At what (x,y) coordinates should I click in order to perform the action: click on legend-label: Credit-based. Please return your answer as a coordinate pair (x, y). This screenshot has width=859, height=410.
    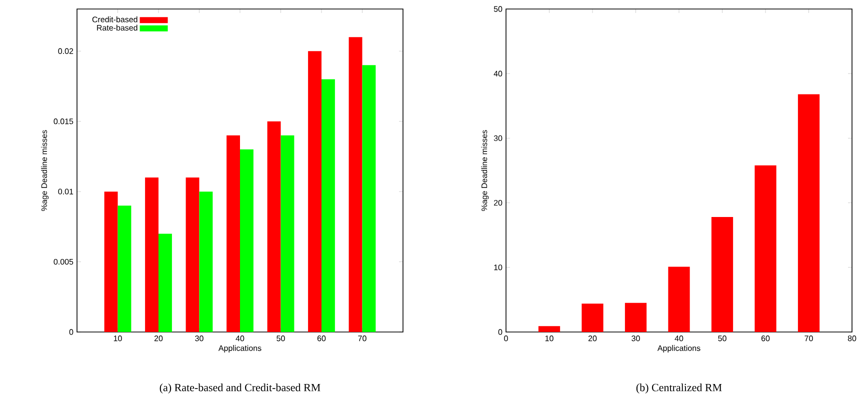
    Looking at the image, I should click on (115, 19).